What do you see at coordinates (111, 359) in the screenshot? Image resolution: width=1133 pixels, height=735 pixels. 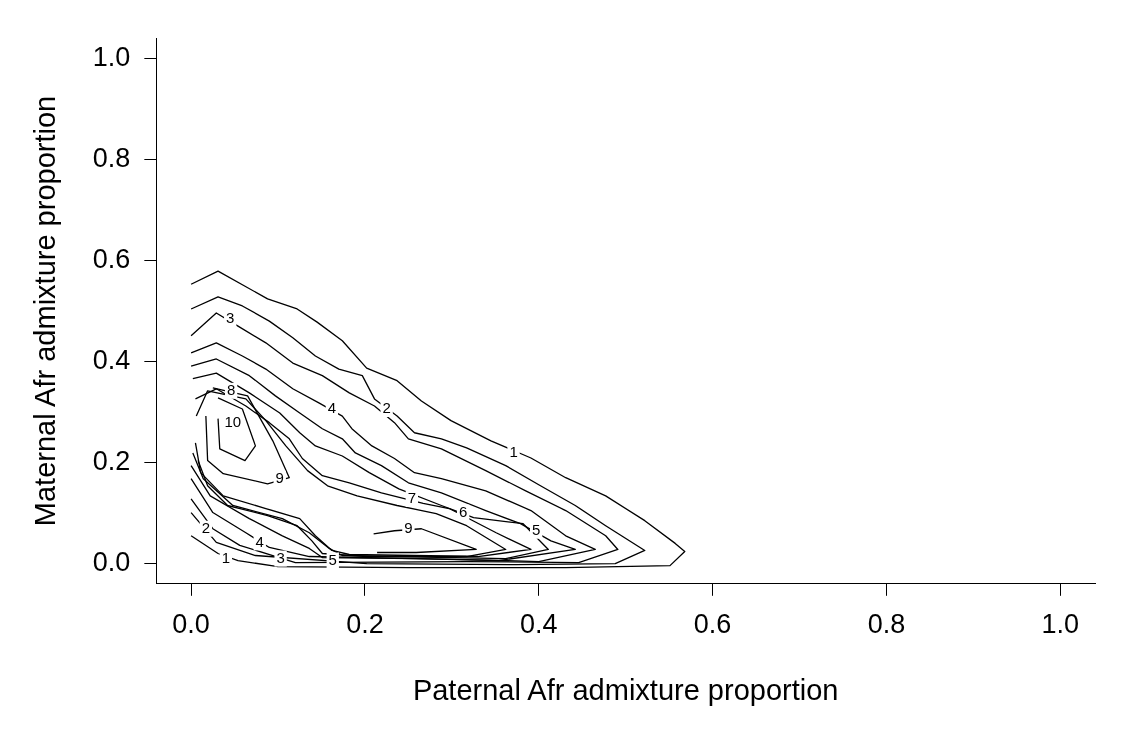 I see `y-tick-label: 0.4` at bounding box center [111, 359].